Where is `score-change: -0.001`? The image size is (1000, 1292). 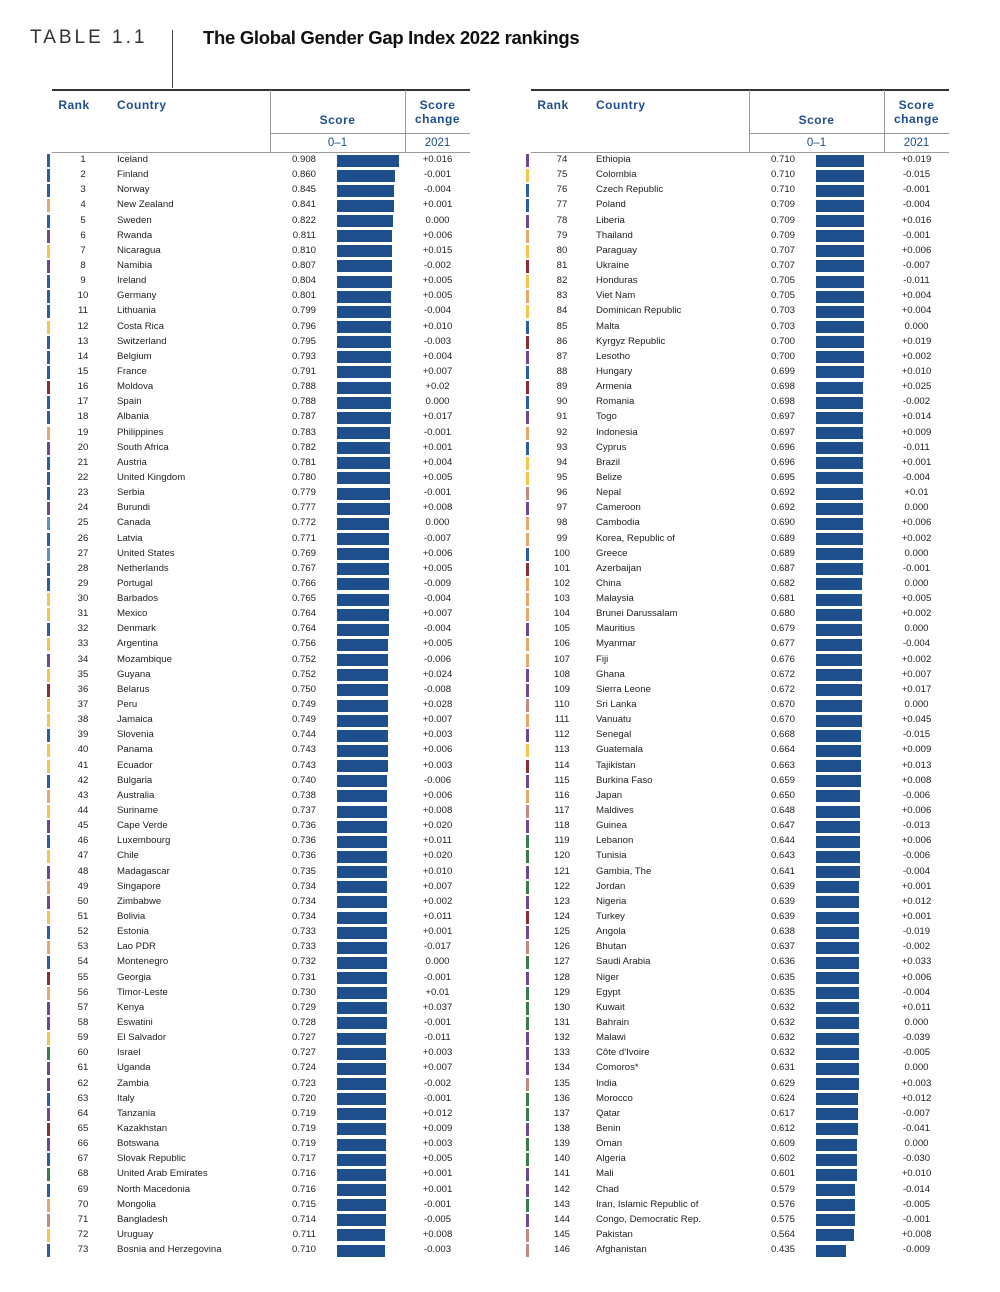
score-change: -0.001 is located at coordinates (916, 190).